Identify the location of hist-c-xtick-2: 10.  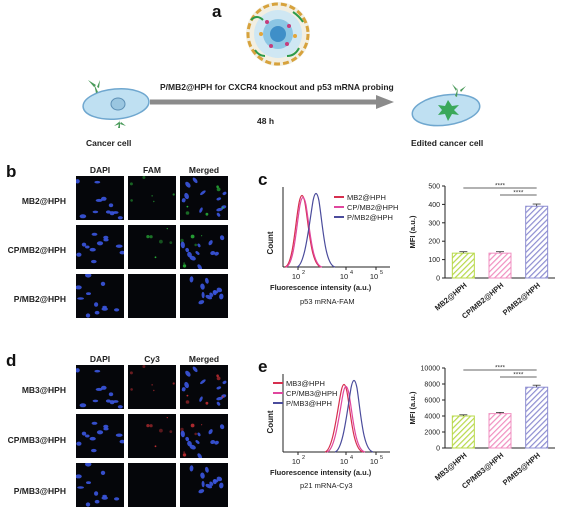
(344, 276).